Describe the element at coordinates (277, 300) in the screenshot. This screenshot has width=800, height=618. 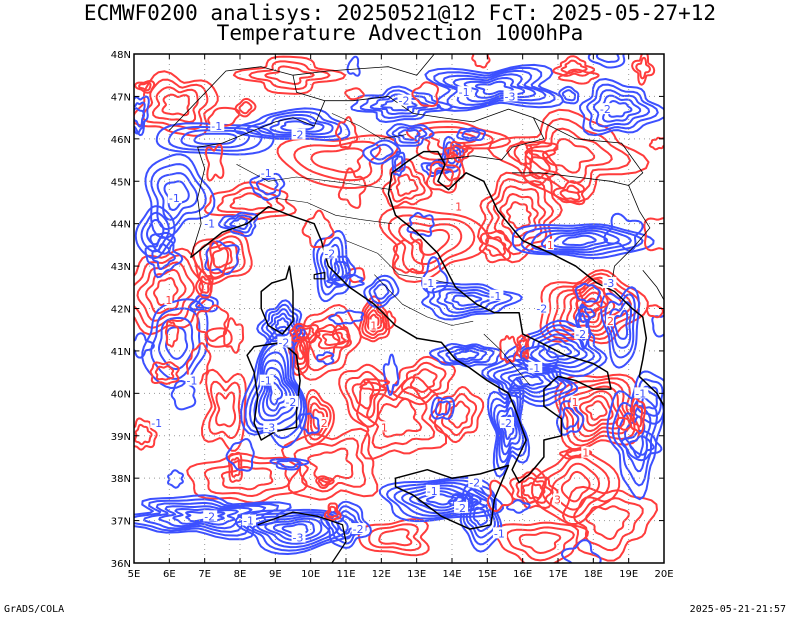
I see `coastline-corsica` at that location.